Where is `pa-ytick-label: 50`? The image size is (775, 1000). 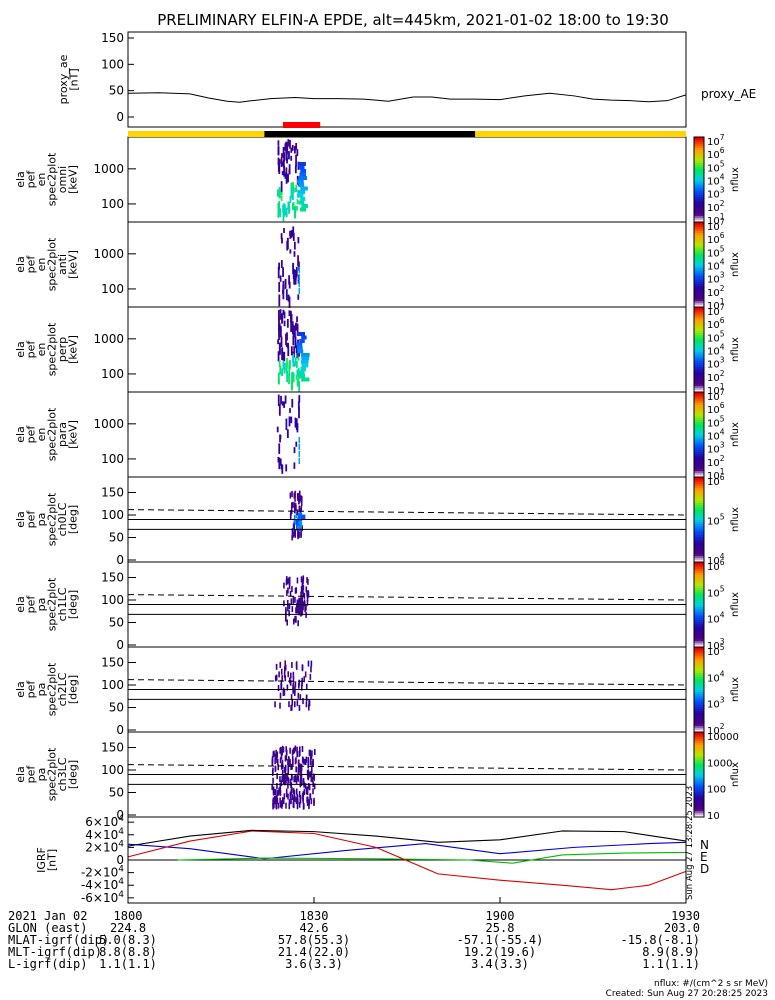
pa-ytick-label: 50 is located at coordinates (116, 793).